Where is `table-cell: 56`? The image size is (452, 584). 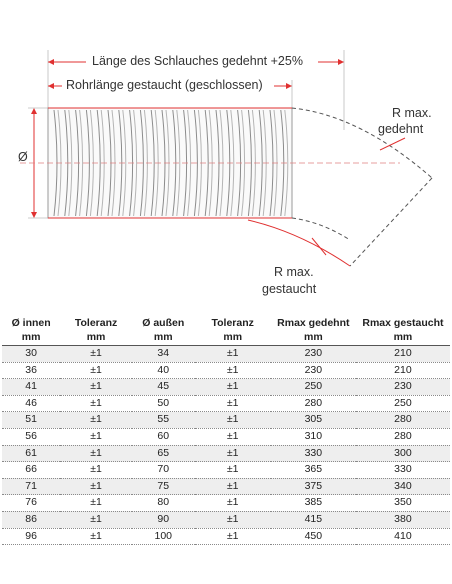
table-cell: 56 is located at coordinates (31, 437).